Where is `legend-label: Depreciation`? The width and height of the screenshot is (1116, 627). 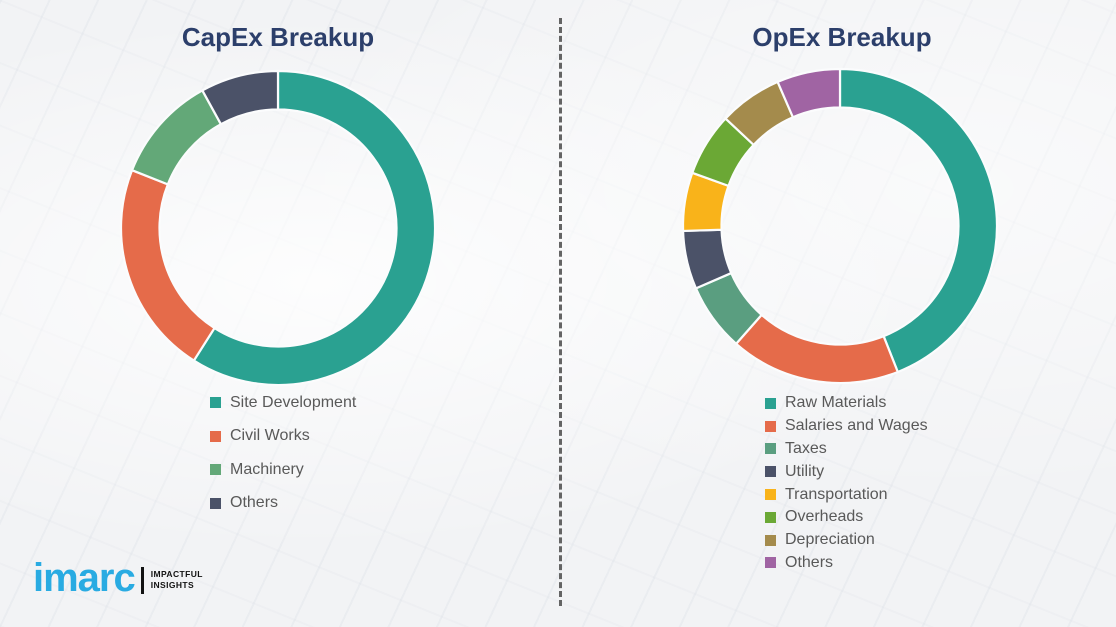
legend-label: Depreciation is located at coordinates (830, 540).